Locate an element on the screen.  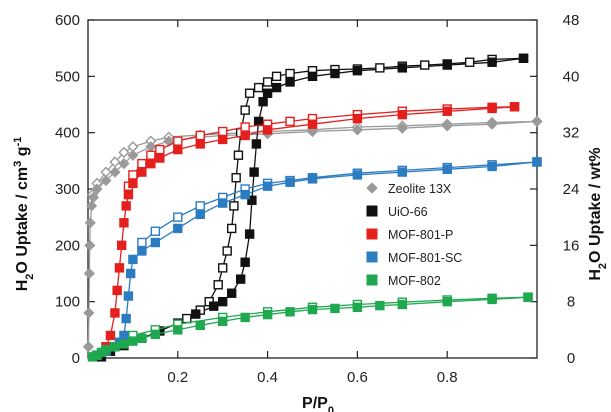
zeolite-13x-desorption-point is located at coordinates (124, 152).